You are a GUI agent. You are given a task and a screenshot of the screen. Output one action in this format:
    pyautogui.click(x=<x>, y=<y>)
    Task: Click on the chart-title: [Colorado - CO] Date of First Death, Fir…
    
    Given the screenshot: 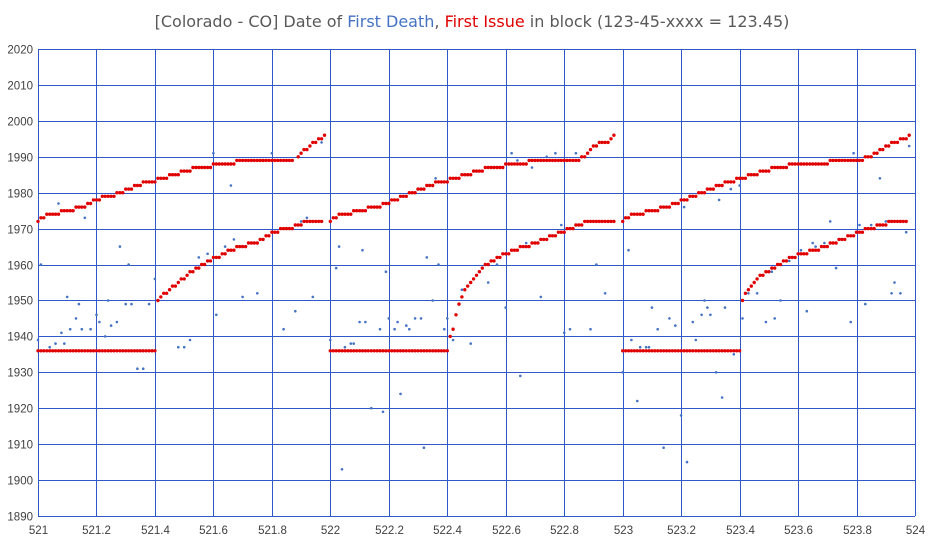 What is the action you would take?
    pyautogui.click(x=472, y=21)
    